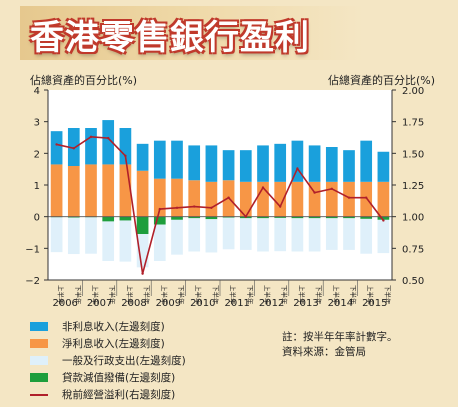  What do you see at coordinates (39, 377) in the screenshot?
I see `legend-swatch-provisions` at bounding box center [39, 377].